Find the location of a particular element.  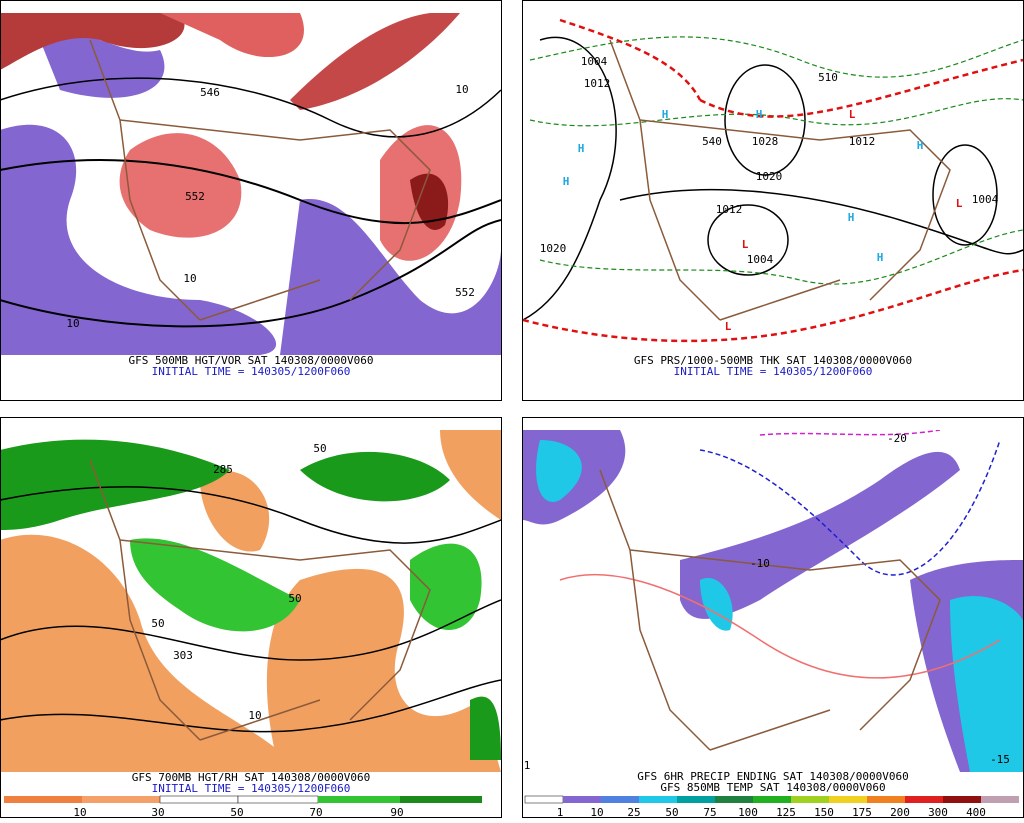

contour-label: 510 is located at coordinates (828, 77).